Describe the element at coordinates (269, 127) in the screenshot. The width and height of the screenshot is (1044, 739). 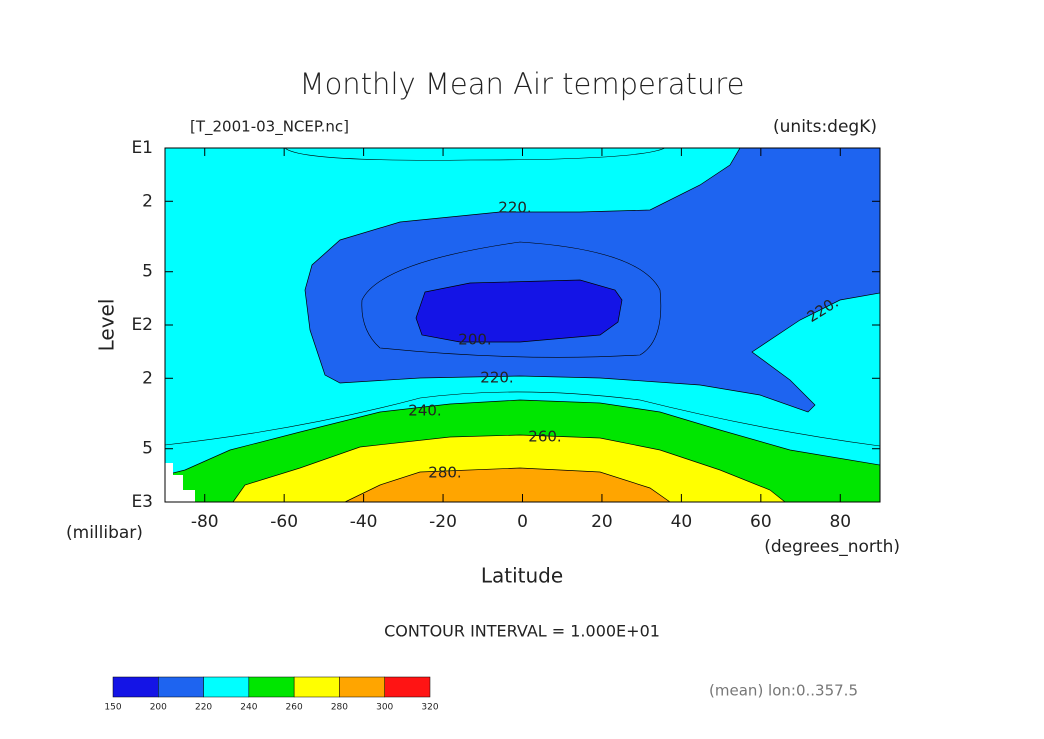
I see `subtitle-left: [T_2001-03_NCEP.nc]` at that location.